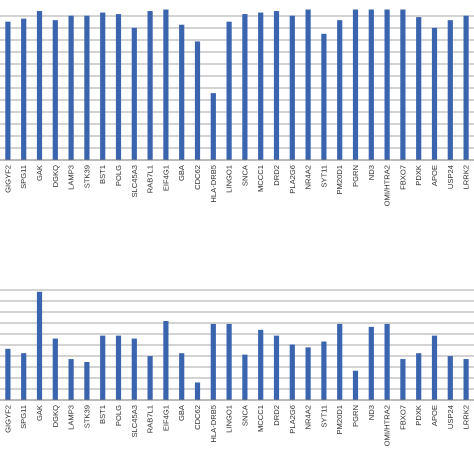  Describe the element at coordinates (371, 363) in the screenshot. I see `bar-nd3` at that location.